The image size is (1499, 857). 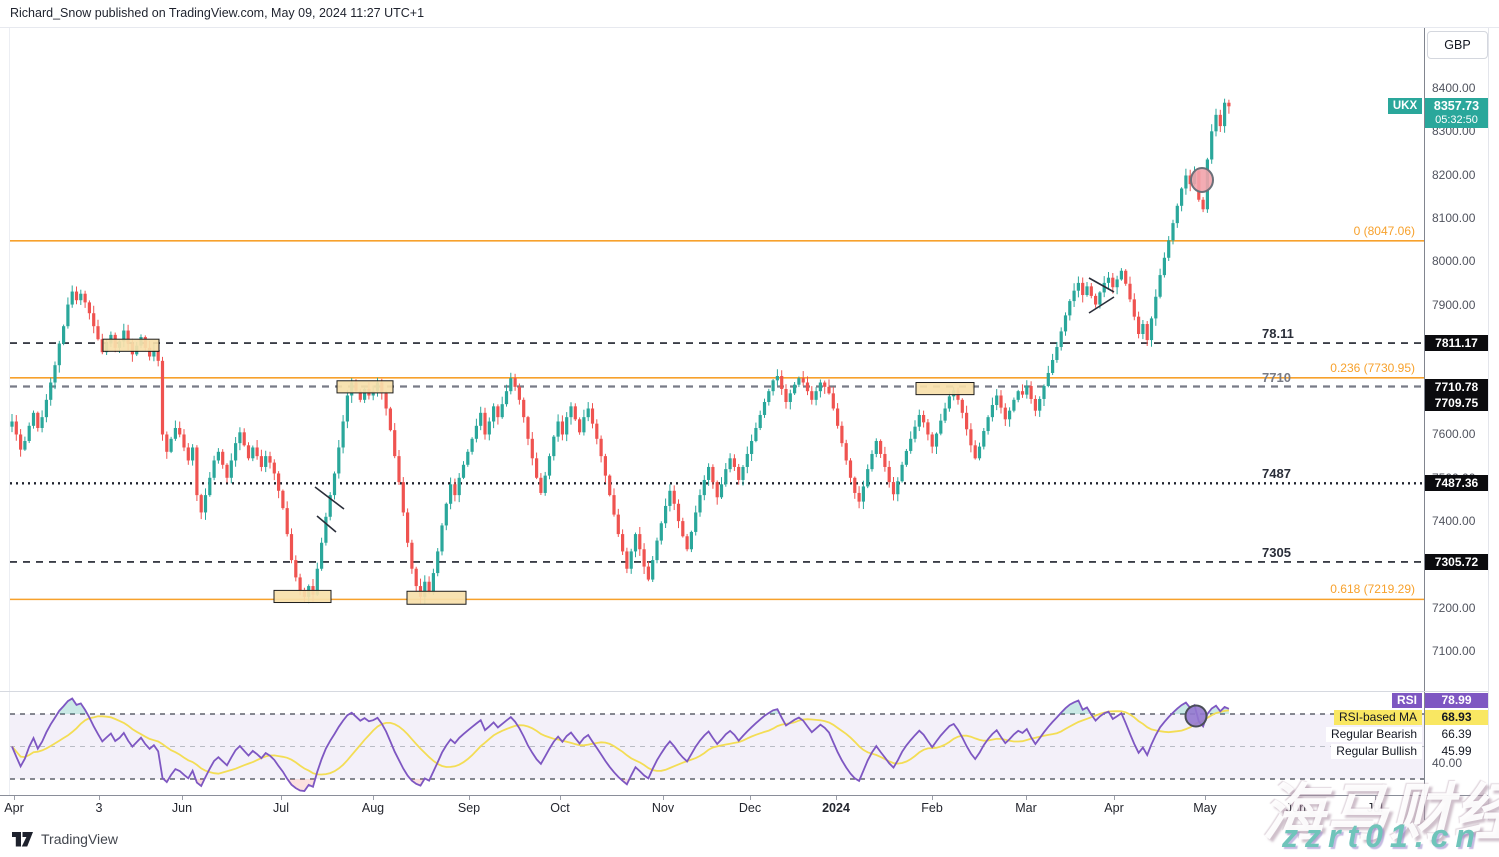 What do you see at coordinates (1456, 343) in the screenshot?
I see `price-level-badge-7811.17: 7811.17` at bounding box center [1456, 343].